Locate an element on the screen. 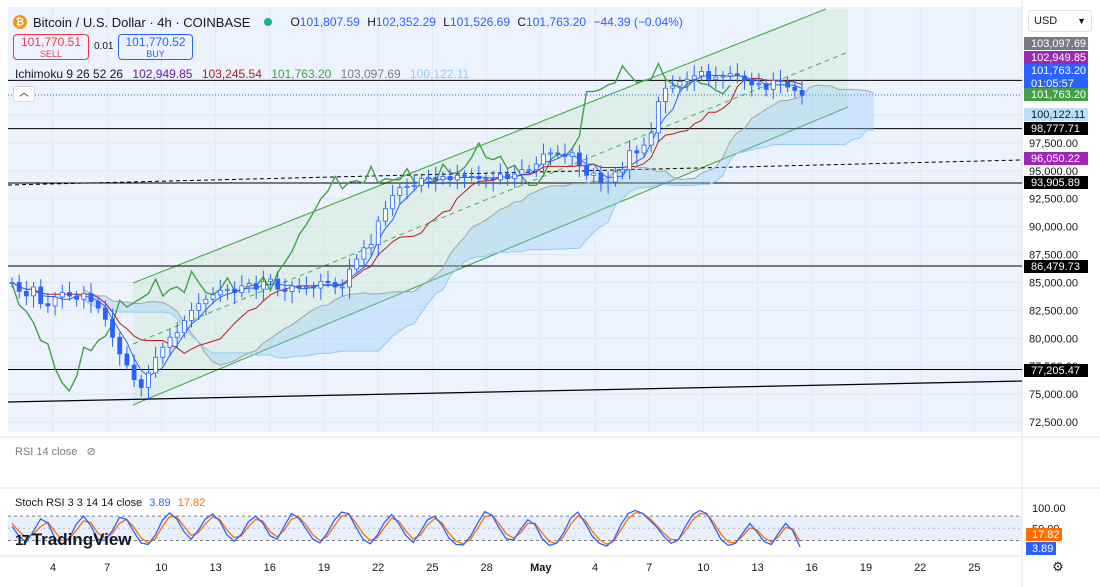 This screenshot has width=1100, height=587. price-label-text: 101,763.20 is located at coordinates (1058, 95).